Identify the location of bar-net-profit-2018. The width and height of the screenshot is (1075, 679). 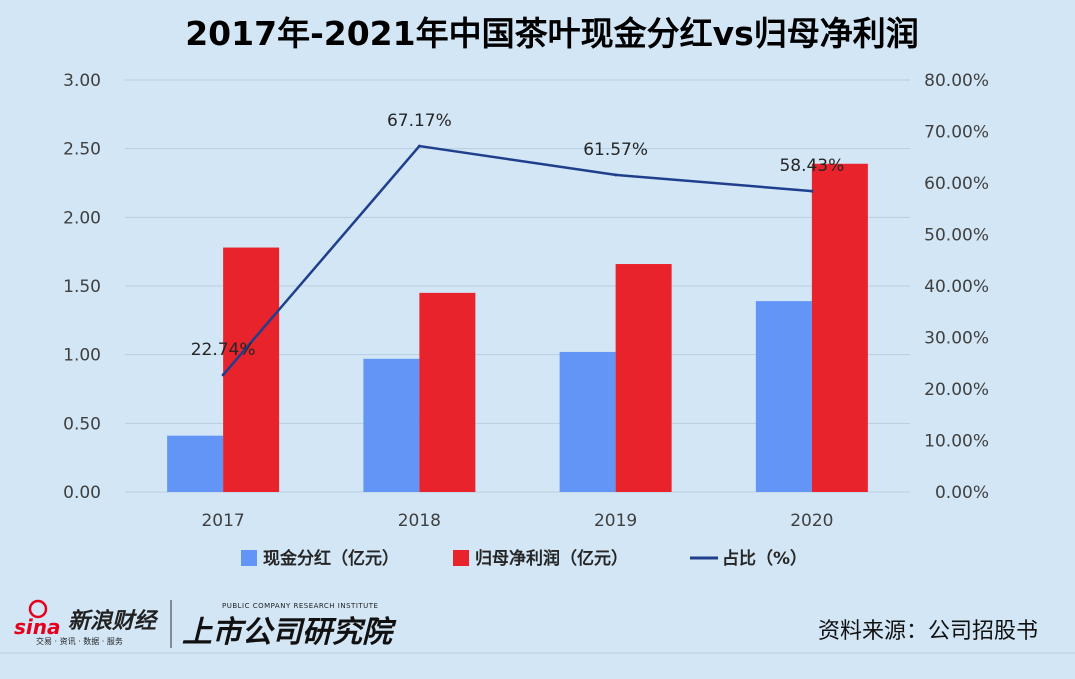
(447, 392).